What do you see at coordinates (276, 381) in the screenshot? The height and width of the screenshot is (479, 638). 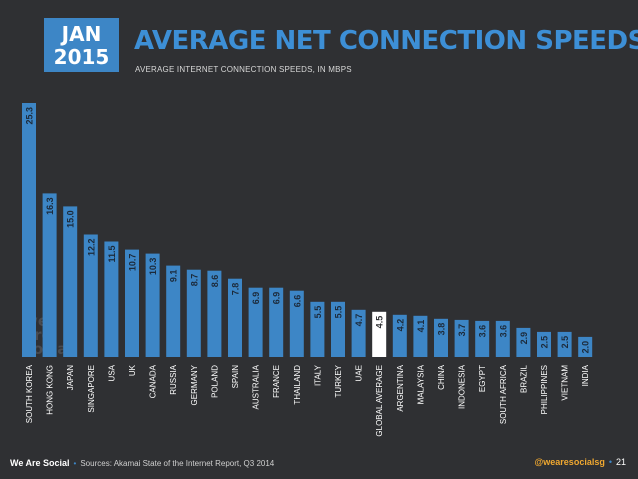 I see `category-label-france: FRANCE` at bounding box center [276, 381].